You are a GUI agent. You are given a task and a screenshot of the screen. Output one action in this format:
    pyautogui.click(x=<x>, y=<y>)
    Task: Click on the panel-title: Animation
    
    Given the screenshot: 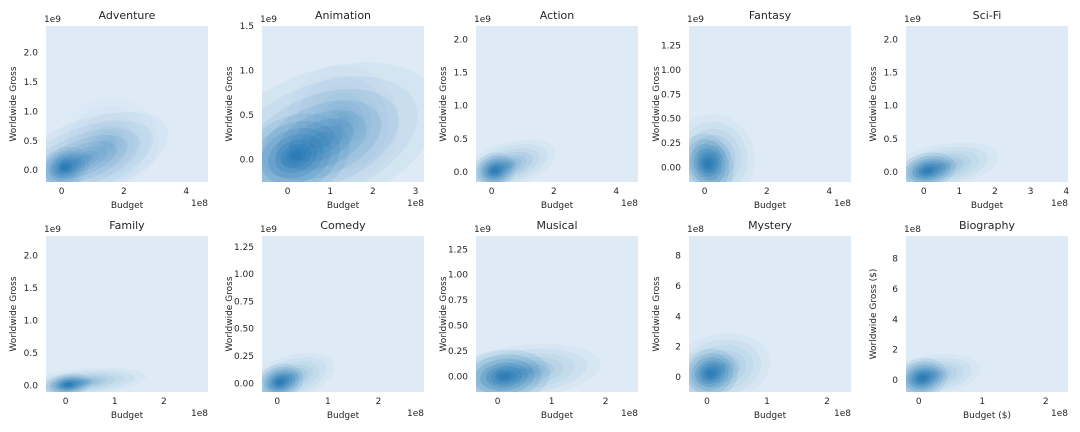 What is the action you would take?
    pyautogui.click(x=343, y=15)
    